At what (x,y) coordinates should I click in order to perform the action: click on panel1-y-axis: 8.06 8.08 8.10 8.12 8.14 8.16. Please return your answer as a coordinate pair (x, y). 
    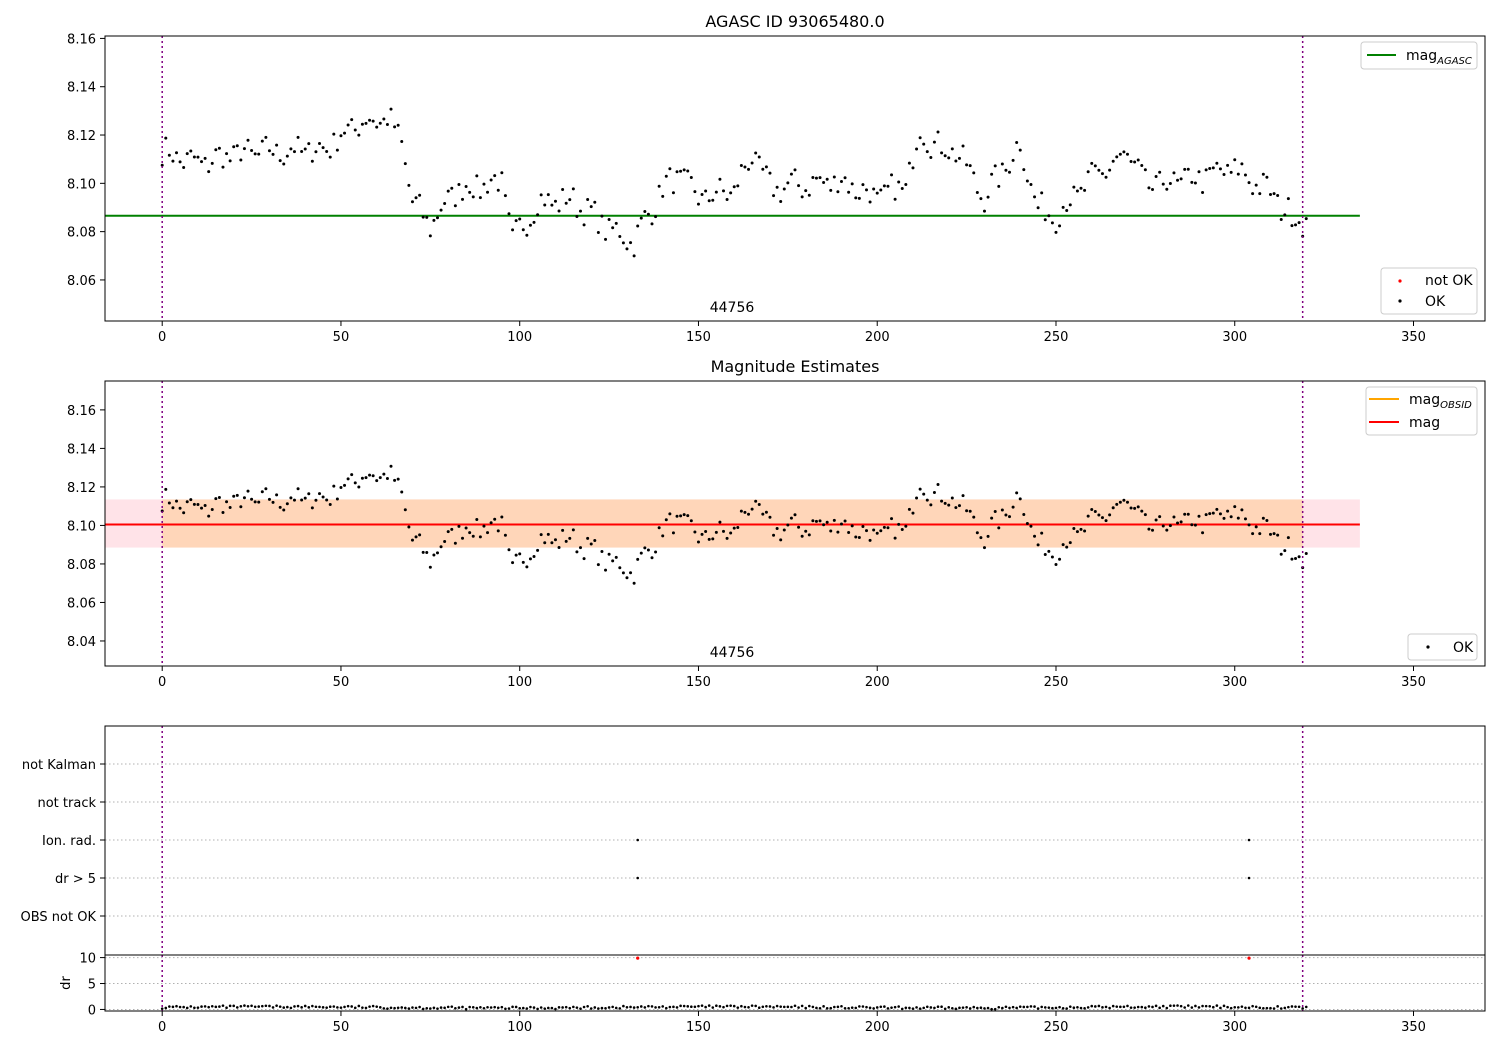
    Looking at the image, I should click on (86, 160).